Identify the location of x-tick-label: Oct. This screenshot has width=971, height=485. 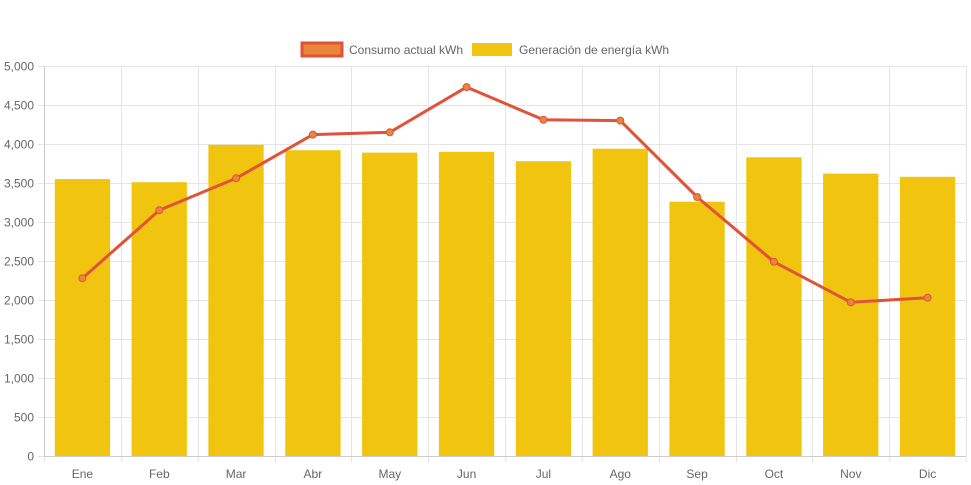
(774, 474).